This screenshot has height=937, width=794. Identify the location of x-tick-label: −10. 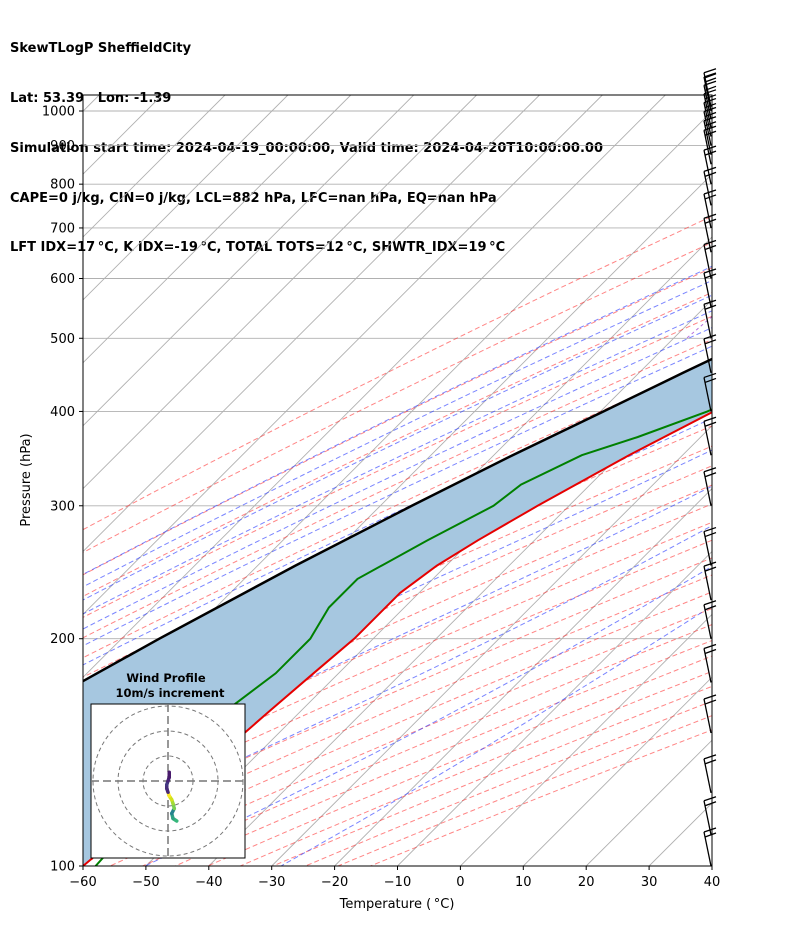
(397, 882).